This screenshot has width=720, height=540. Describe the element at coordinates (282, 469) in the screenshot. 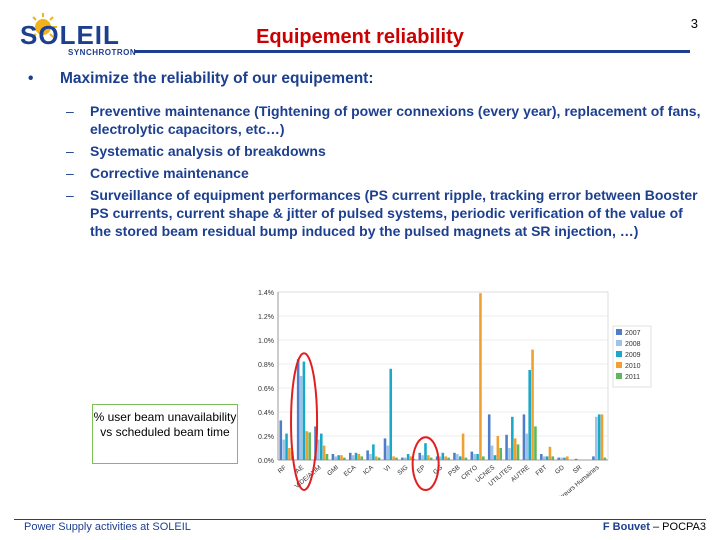

I see `x-tick-label: RF` at that location.